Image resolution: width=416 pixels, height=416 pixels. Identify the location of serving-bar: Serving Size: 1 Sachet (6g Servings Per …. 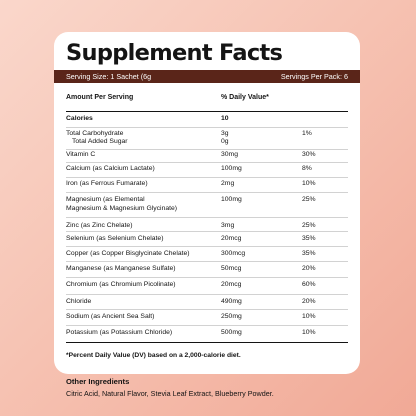
(207, 76).